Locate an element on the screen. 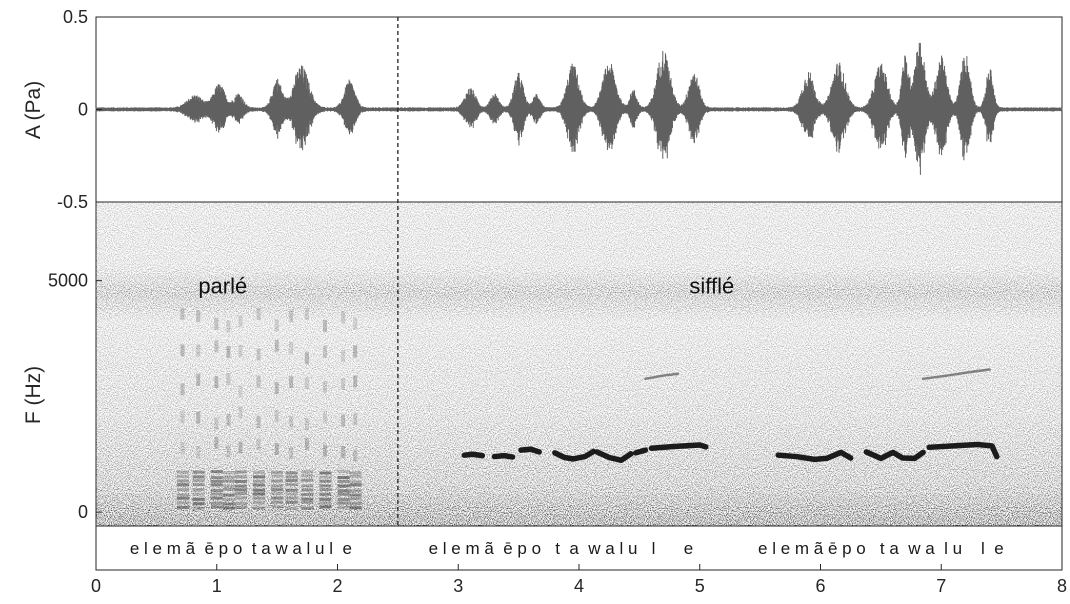 The image size is (1070, 604). spectrogram-y-tick-label: 0 is located at coordinates (83, 512).